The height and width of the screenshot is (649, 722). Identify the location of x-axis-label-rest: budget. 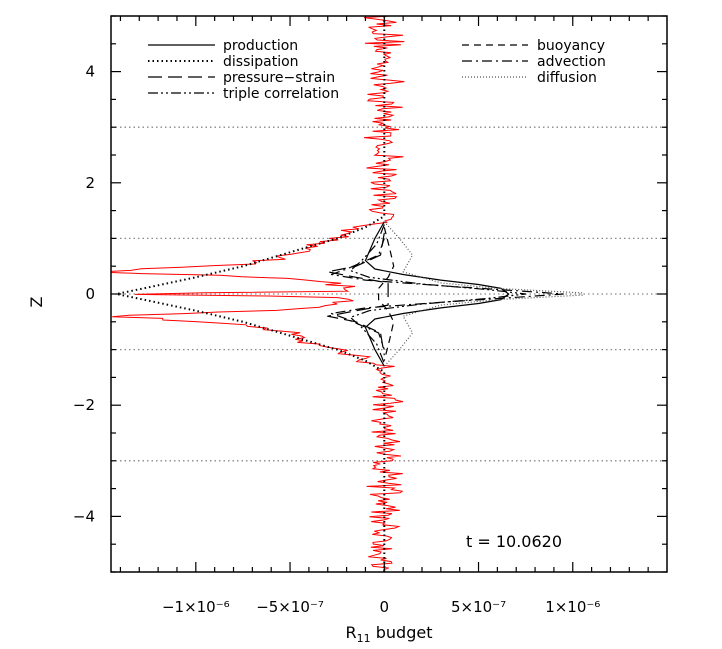
(402, 632).